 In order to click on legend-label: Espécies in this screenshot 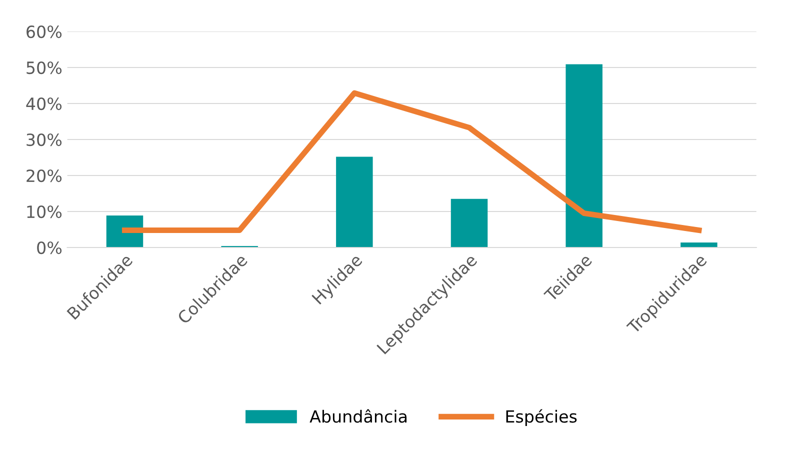, I will do `click(541, 417)`.